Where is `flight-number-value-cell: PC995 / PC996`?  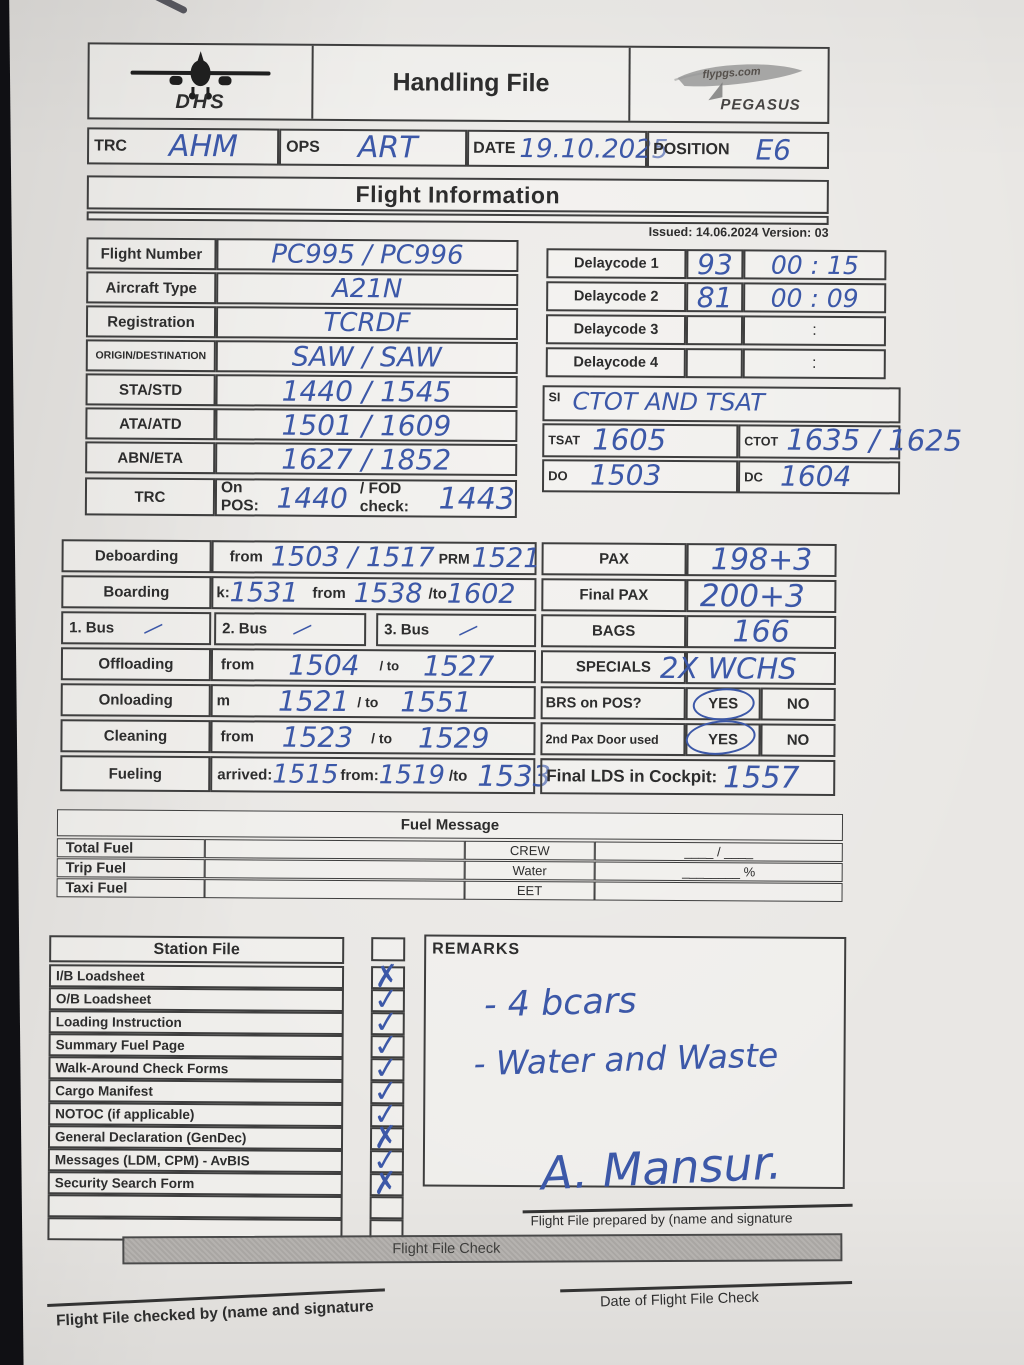
flight-number-value-cell: PC995 / PC996 is located at coordinates (367, 255).